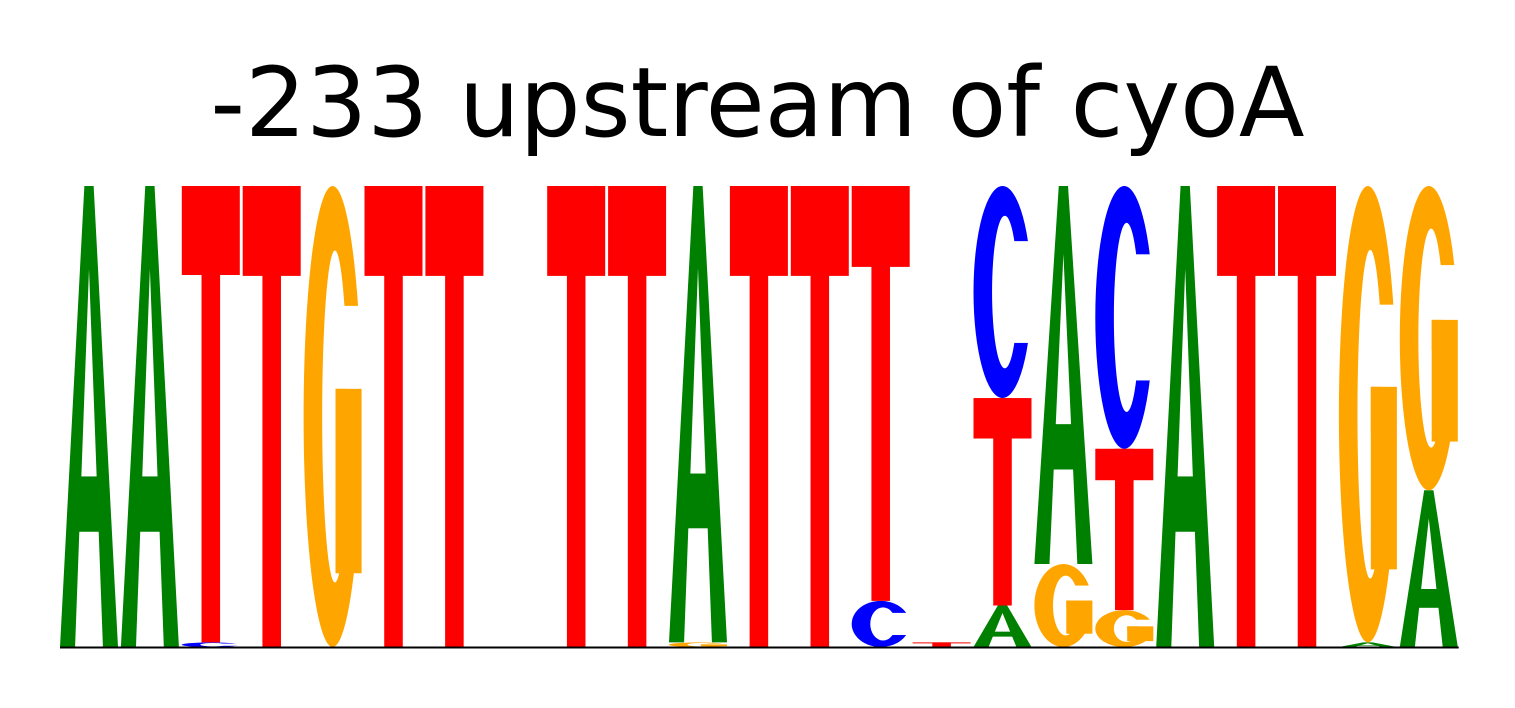 The height and width of the screenshot is (708, 1515). What do you see at coordinates (454, 416) in the screenshot?
I see `letter-T-pos7` at bounding box center [454, 416].